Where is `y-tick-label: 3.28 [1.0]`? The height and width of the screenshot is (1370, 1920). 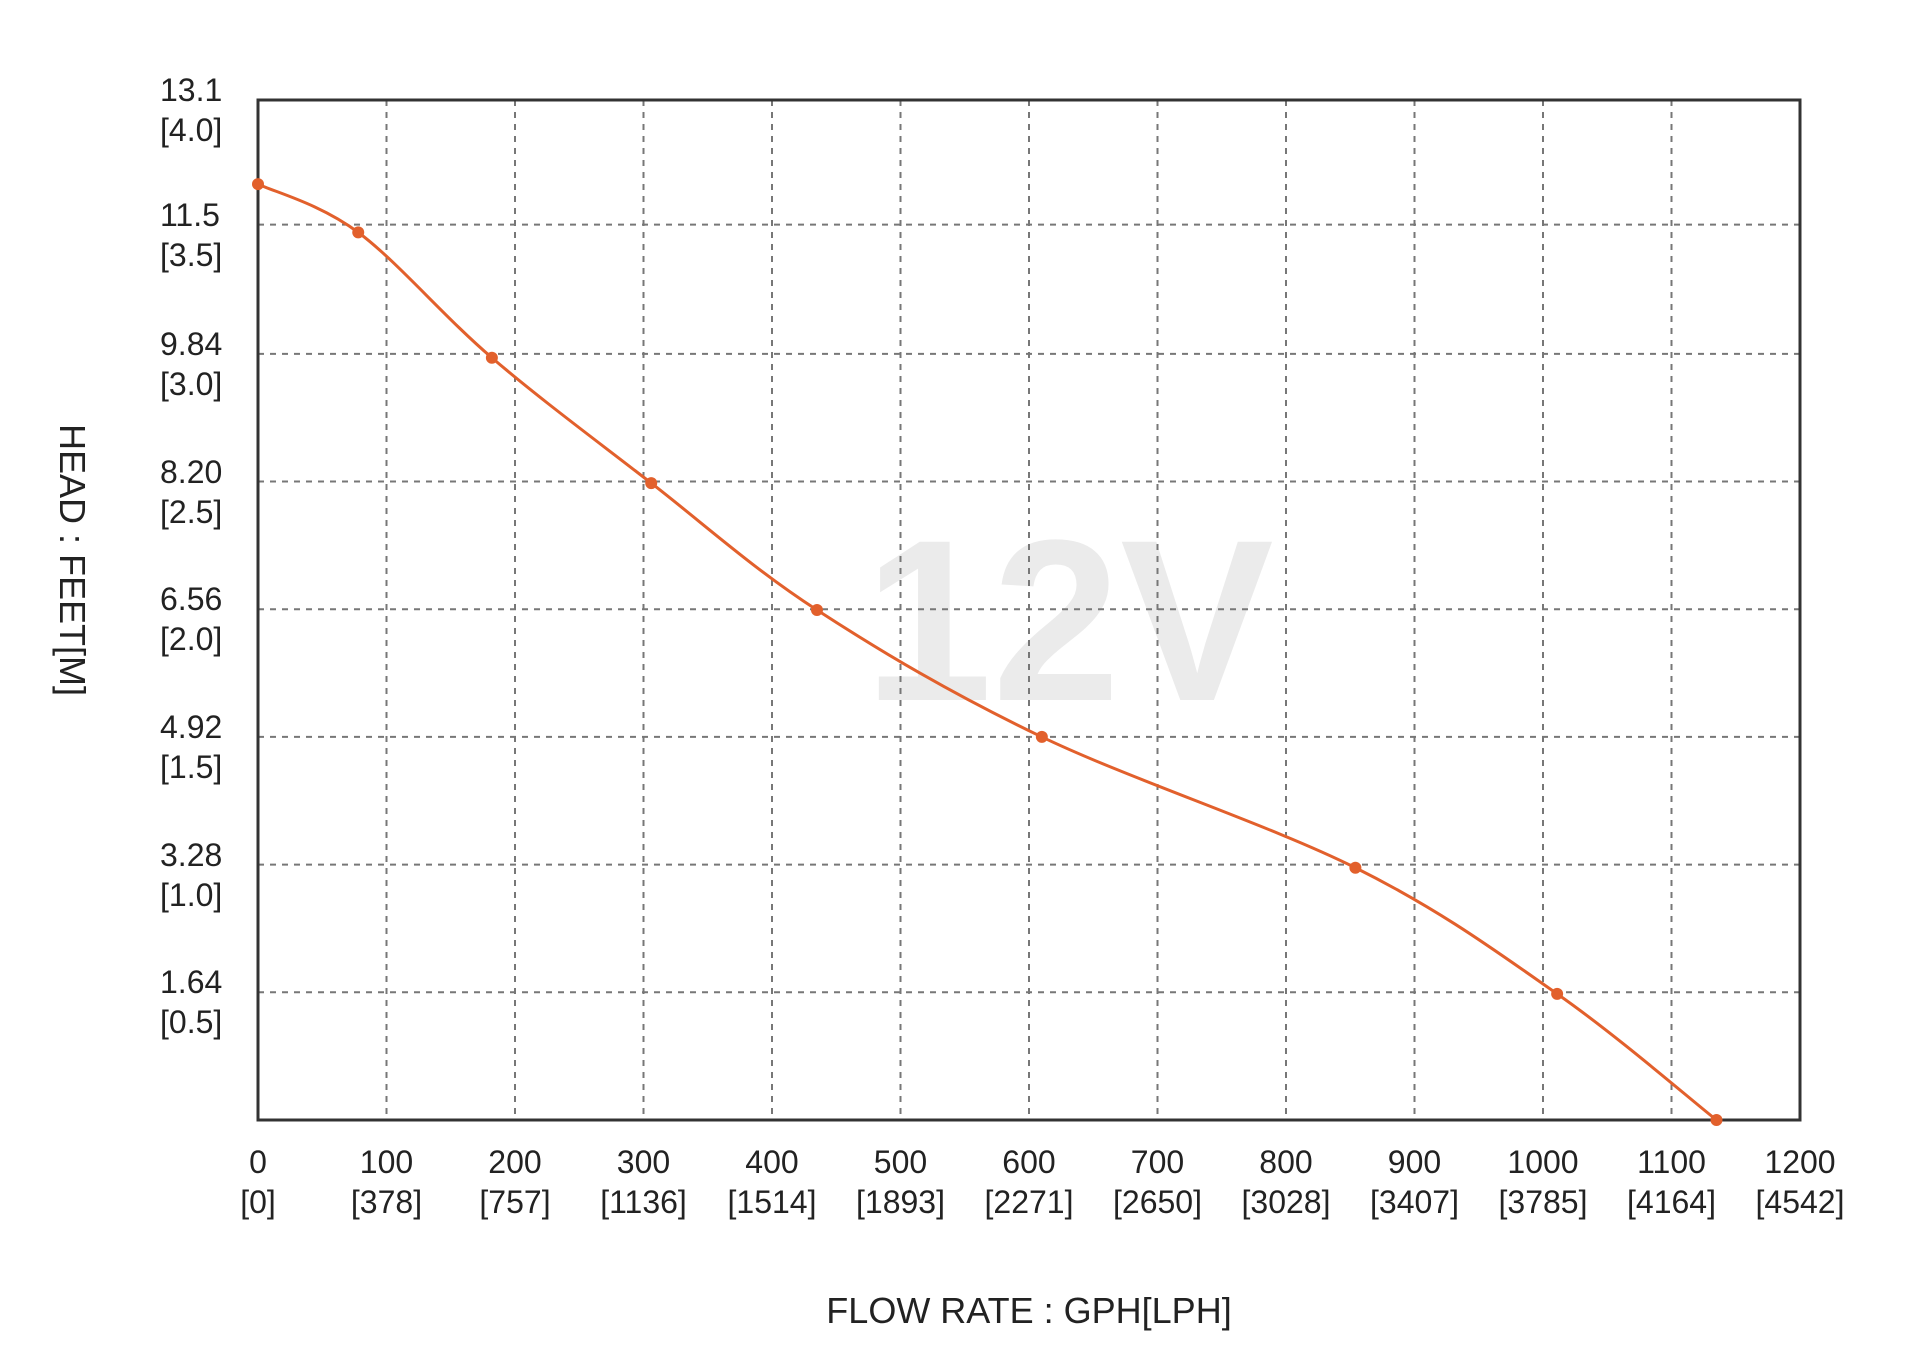 y-tick-label: 3.28 [1.0] is located at coordinates (191, 874).